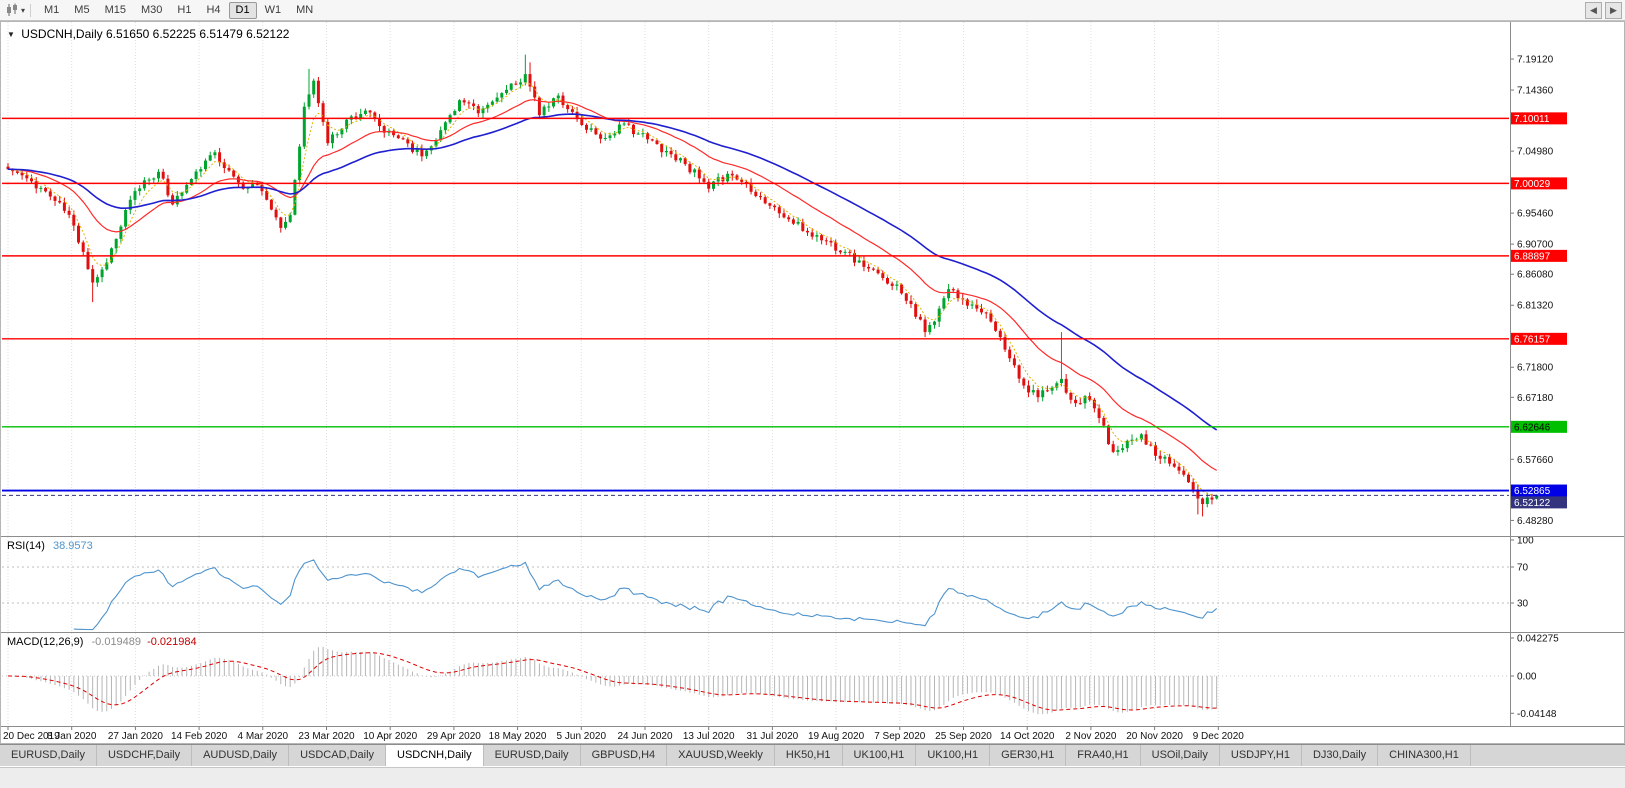 The image size is (1625, 788). I want to click on price-axis-label: 6.81320, so click(1535, 306).